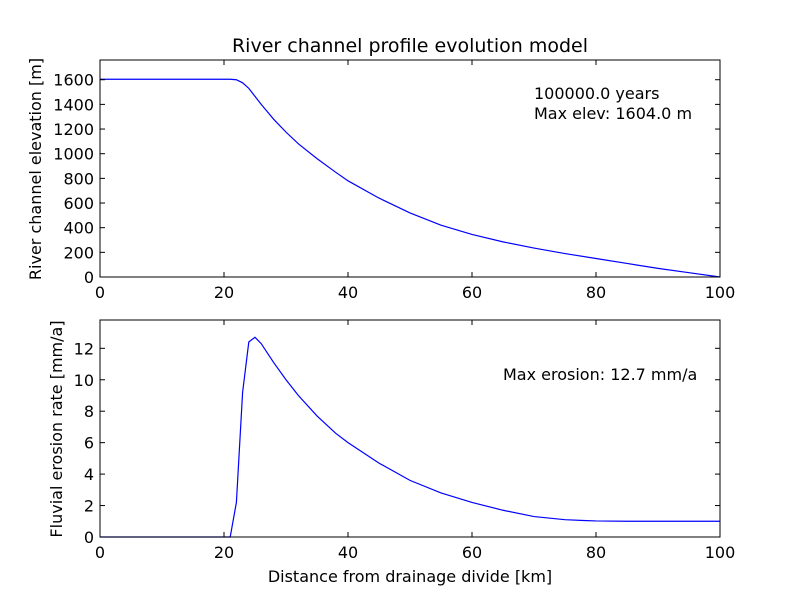 This screenshot has width=800, height=597. I want to click on elevation-y-tick-label: 200, so click(78, 252).